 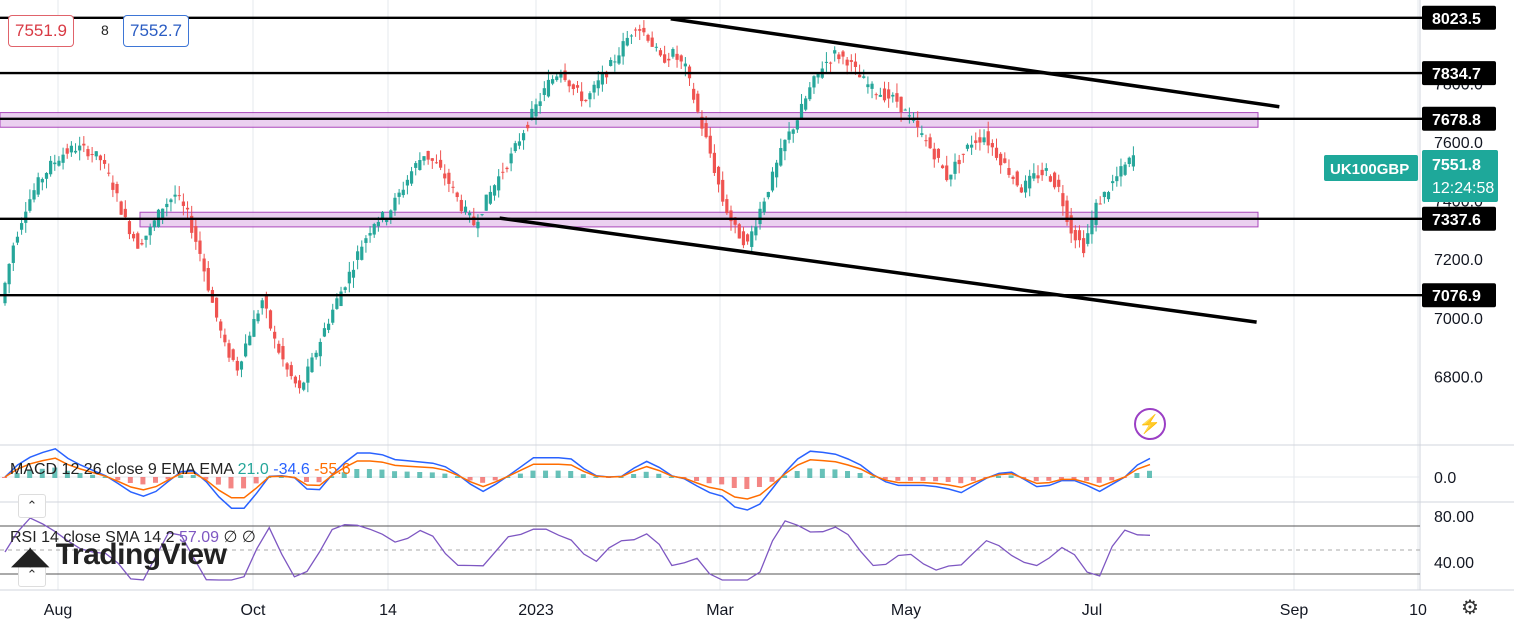 What do you see at coordinates (906, 610) in the screenshot?
I see `x-tick-label: May` at bounding box center [906, 610].